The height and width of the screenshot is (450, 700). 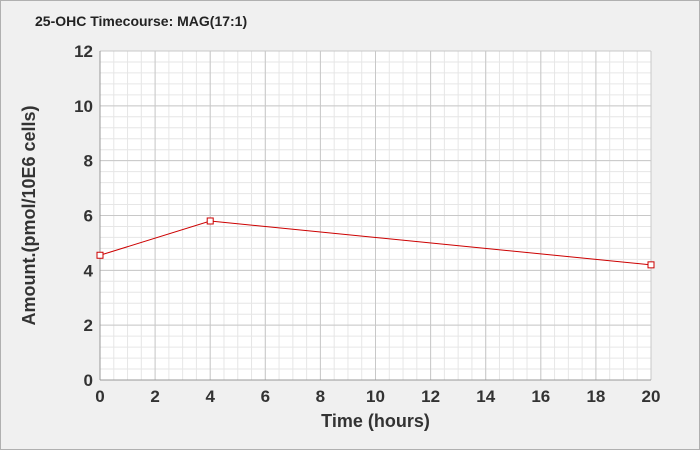 I want to click on x-tick-label: 20, so click(x=651, y=396).